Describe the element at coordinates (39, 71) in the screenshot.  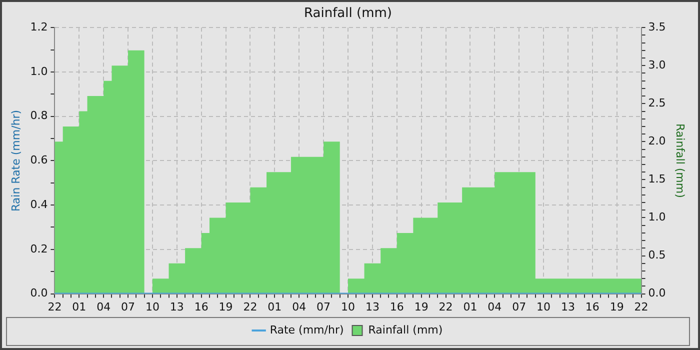
I see `y-tick-label: 1.0` at that location.